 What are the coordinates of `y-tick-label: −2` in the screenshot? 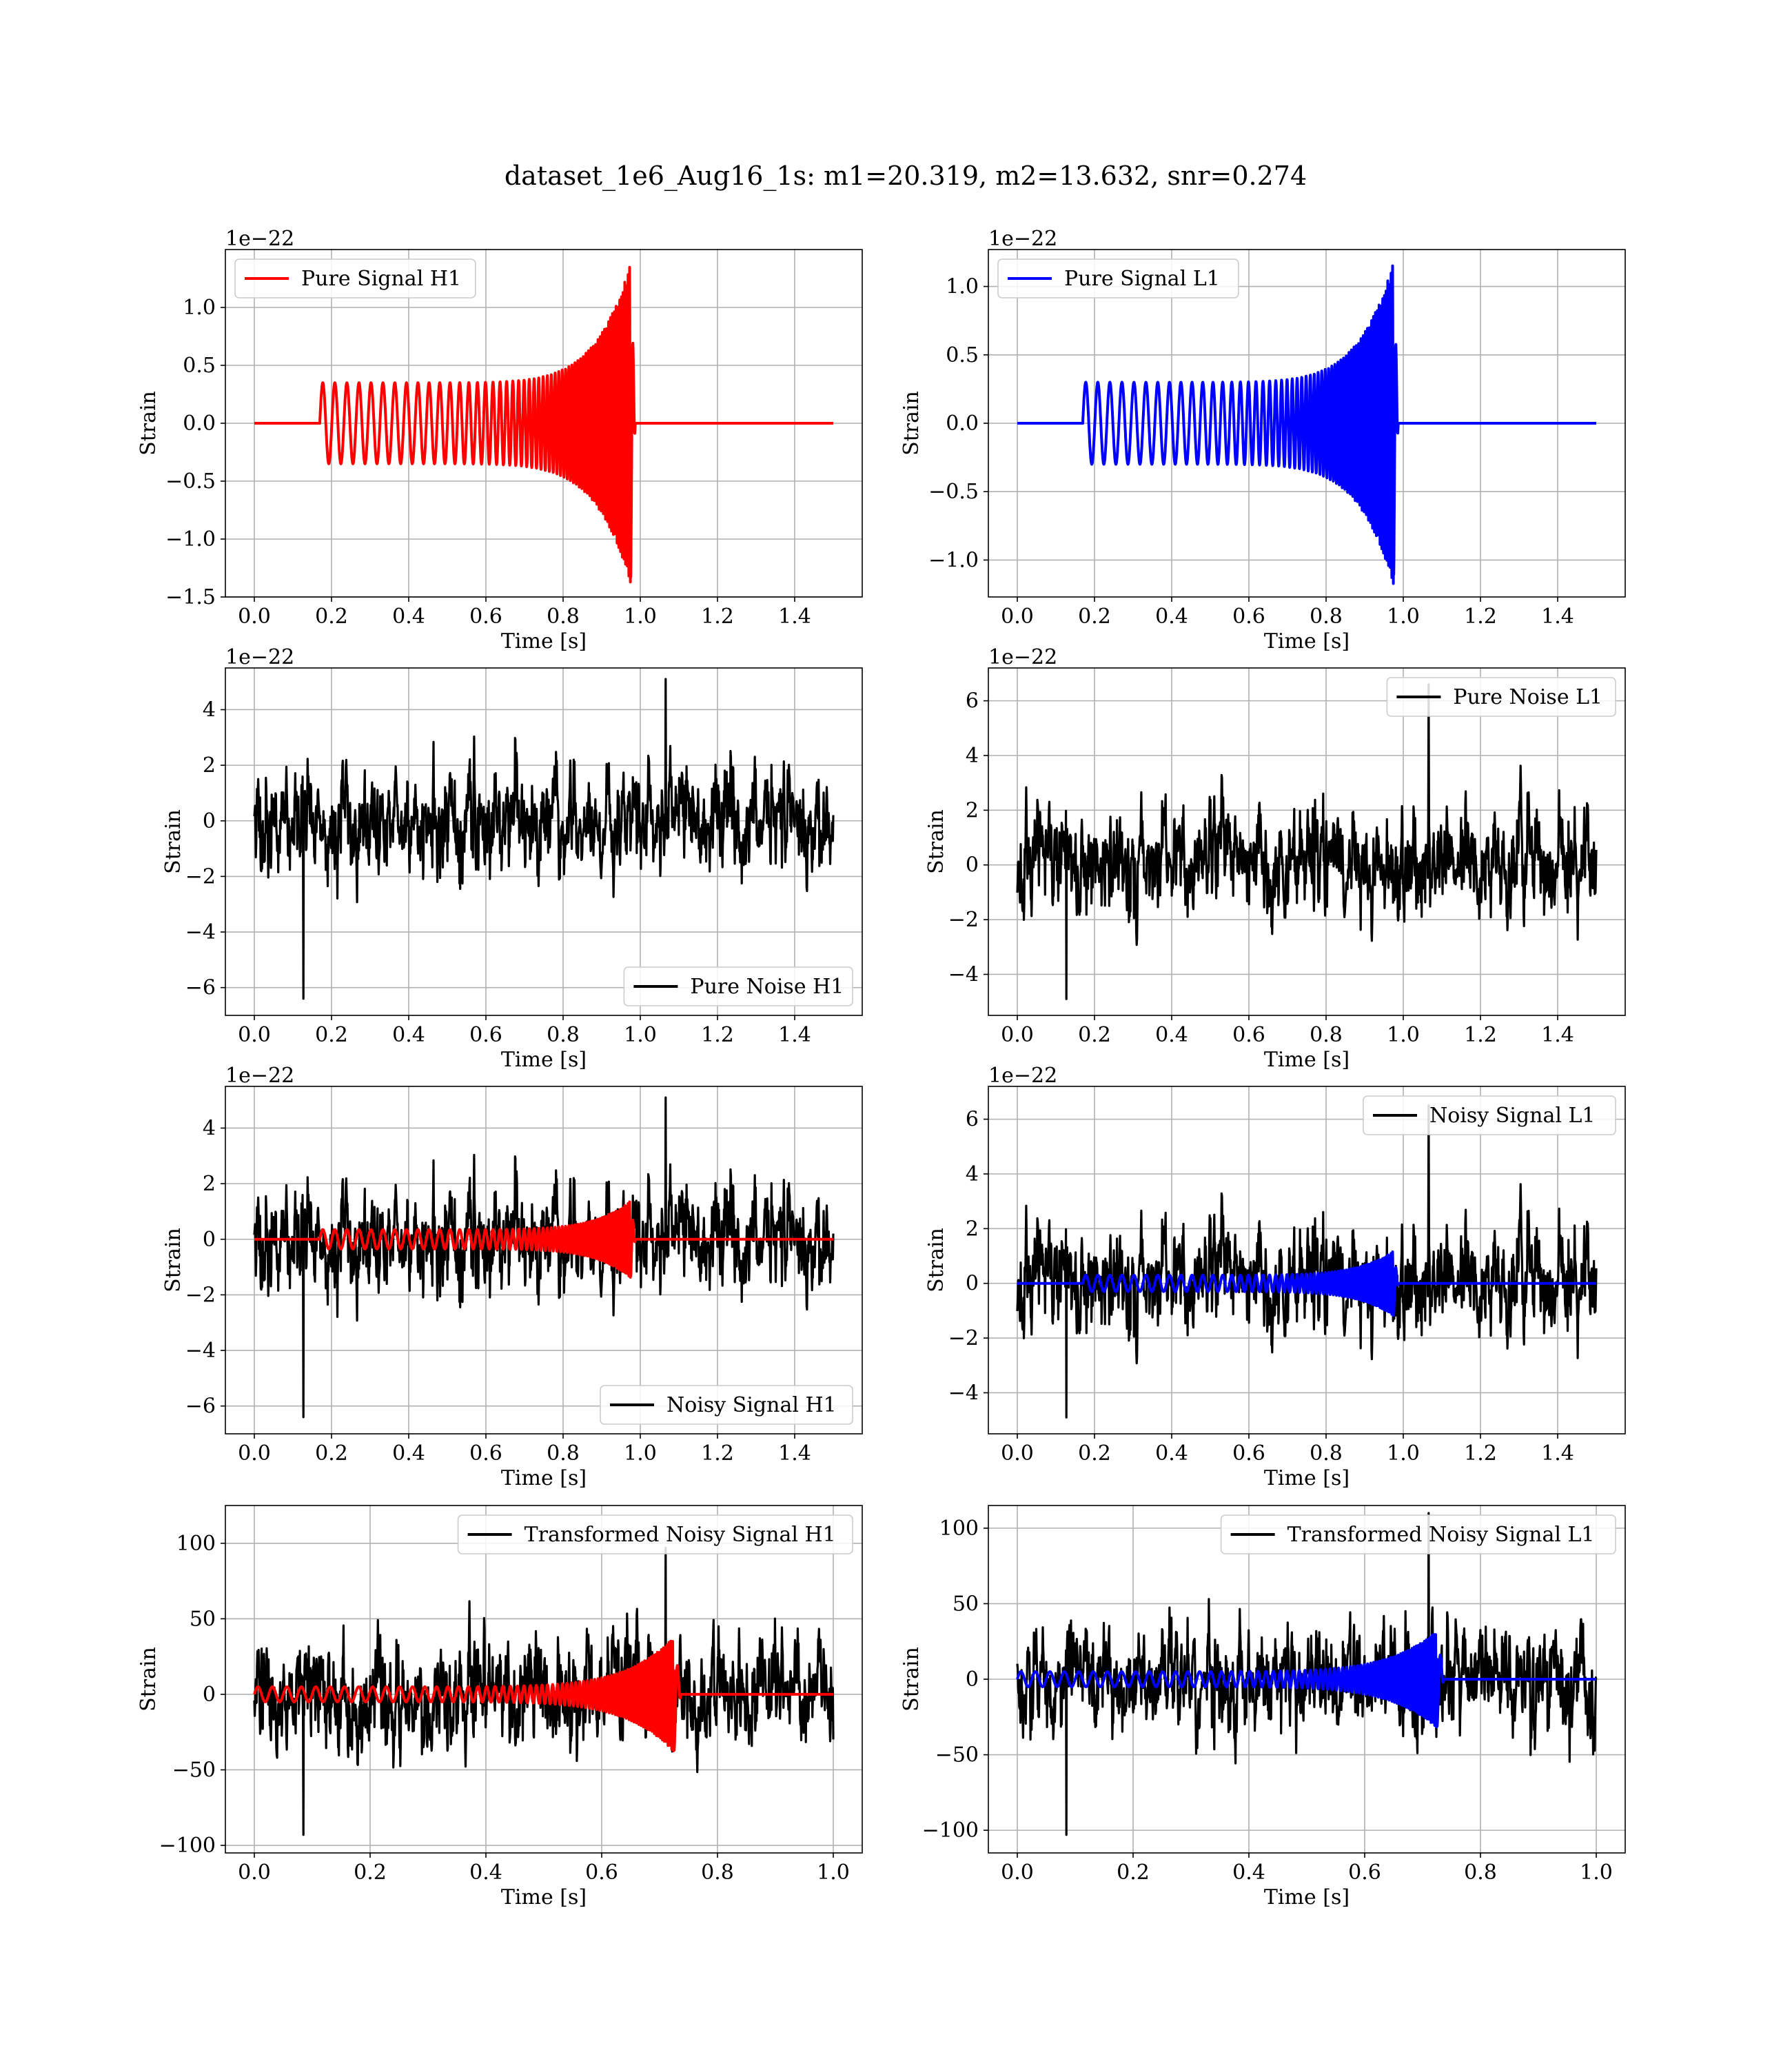 It's located at (963, 1338).